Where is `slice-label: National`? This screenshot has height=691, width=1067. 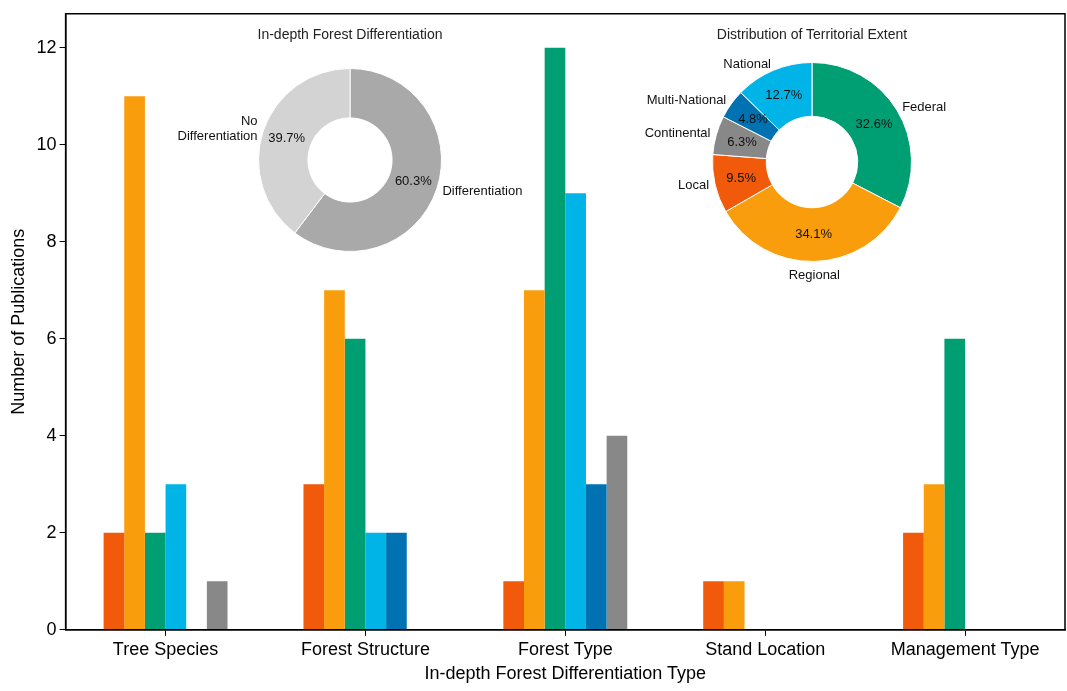
slice-label: National is located at coordinates (747, 64).